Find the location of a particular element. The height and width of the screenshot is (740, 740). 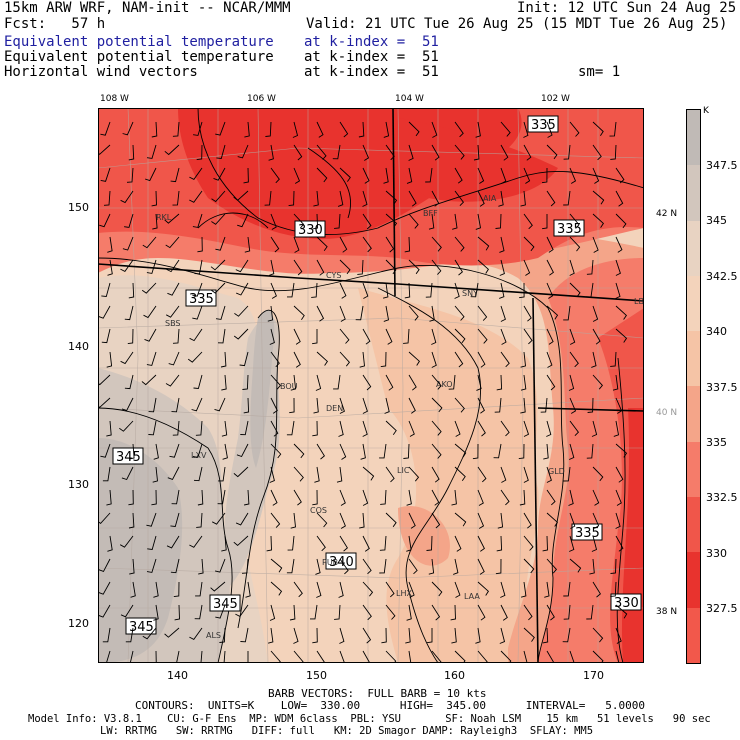

layer-1-name: Equivalent potential temperature is located at coordinates (139, 42).